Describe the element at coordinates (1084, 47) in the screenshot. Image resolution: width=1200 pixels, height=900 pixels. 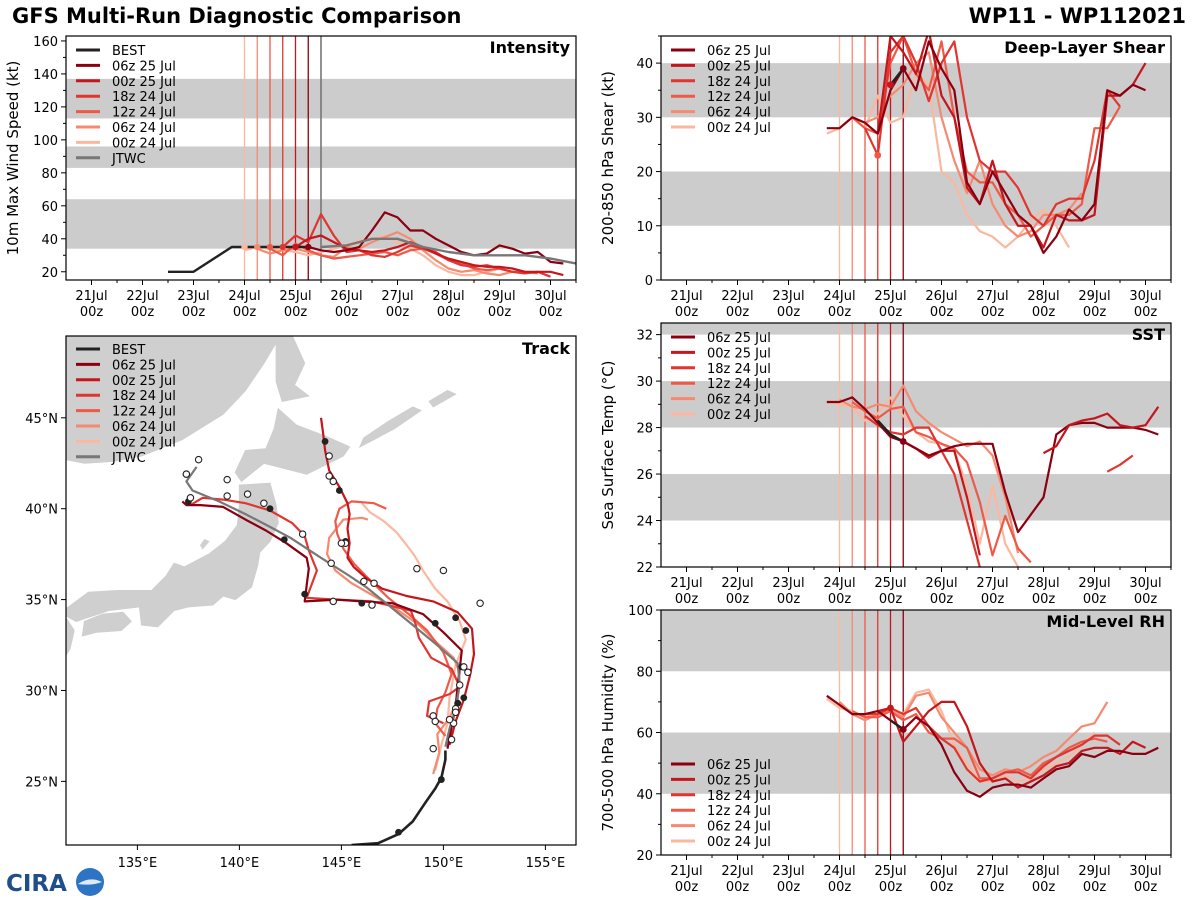
I see `panel-title: Deep-Layer Shear` at that location.